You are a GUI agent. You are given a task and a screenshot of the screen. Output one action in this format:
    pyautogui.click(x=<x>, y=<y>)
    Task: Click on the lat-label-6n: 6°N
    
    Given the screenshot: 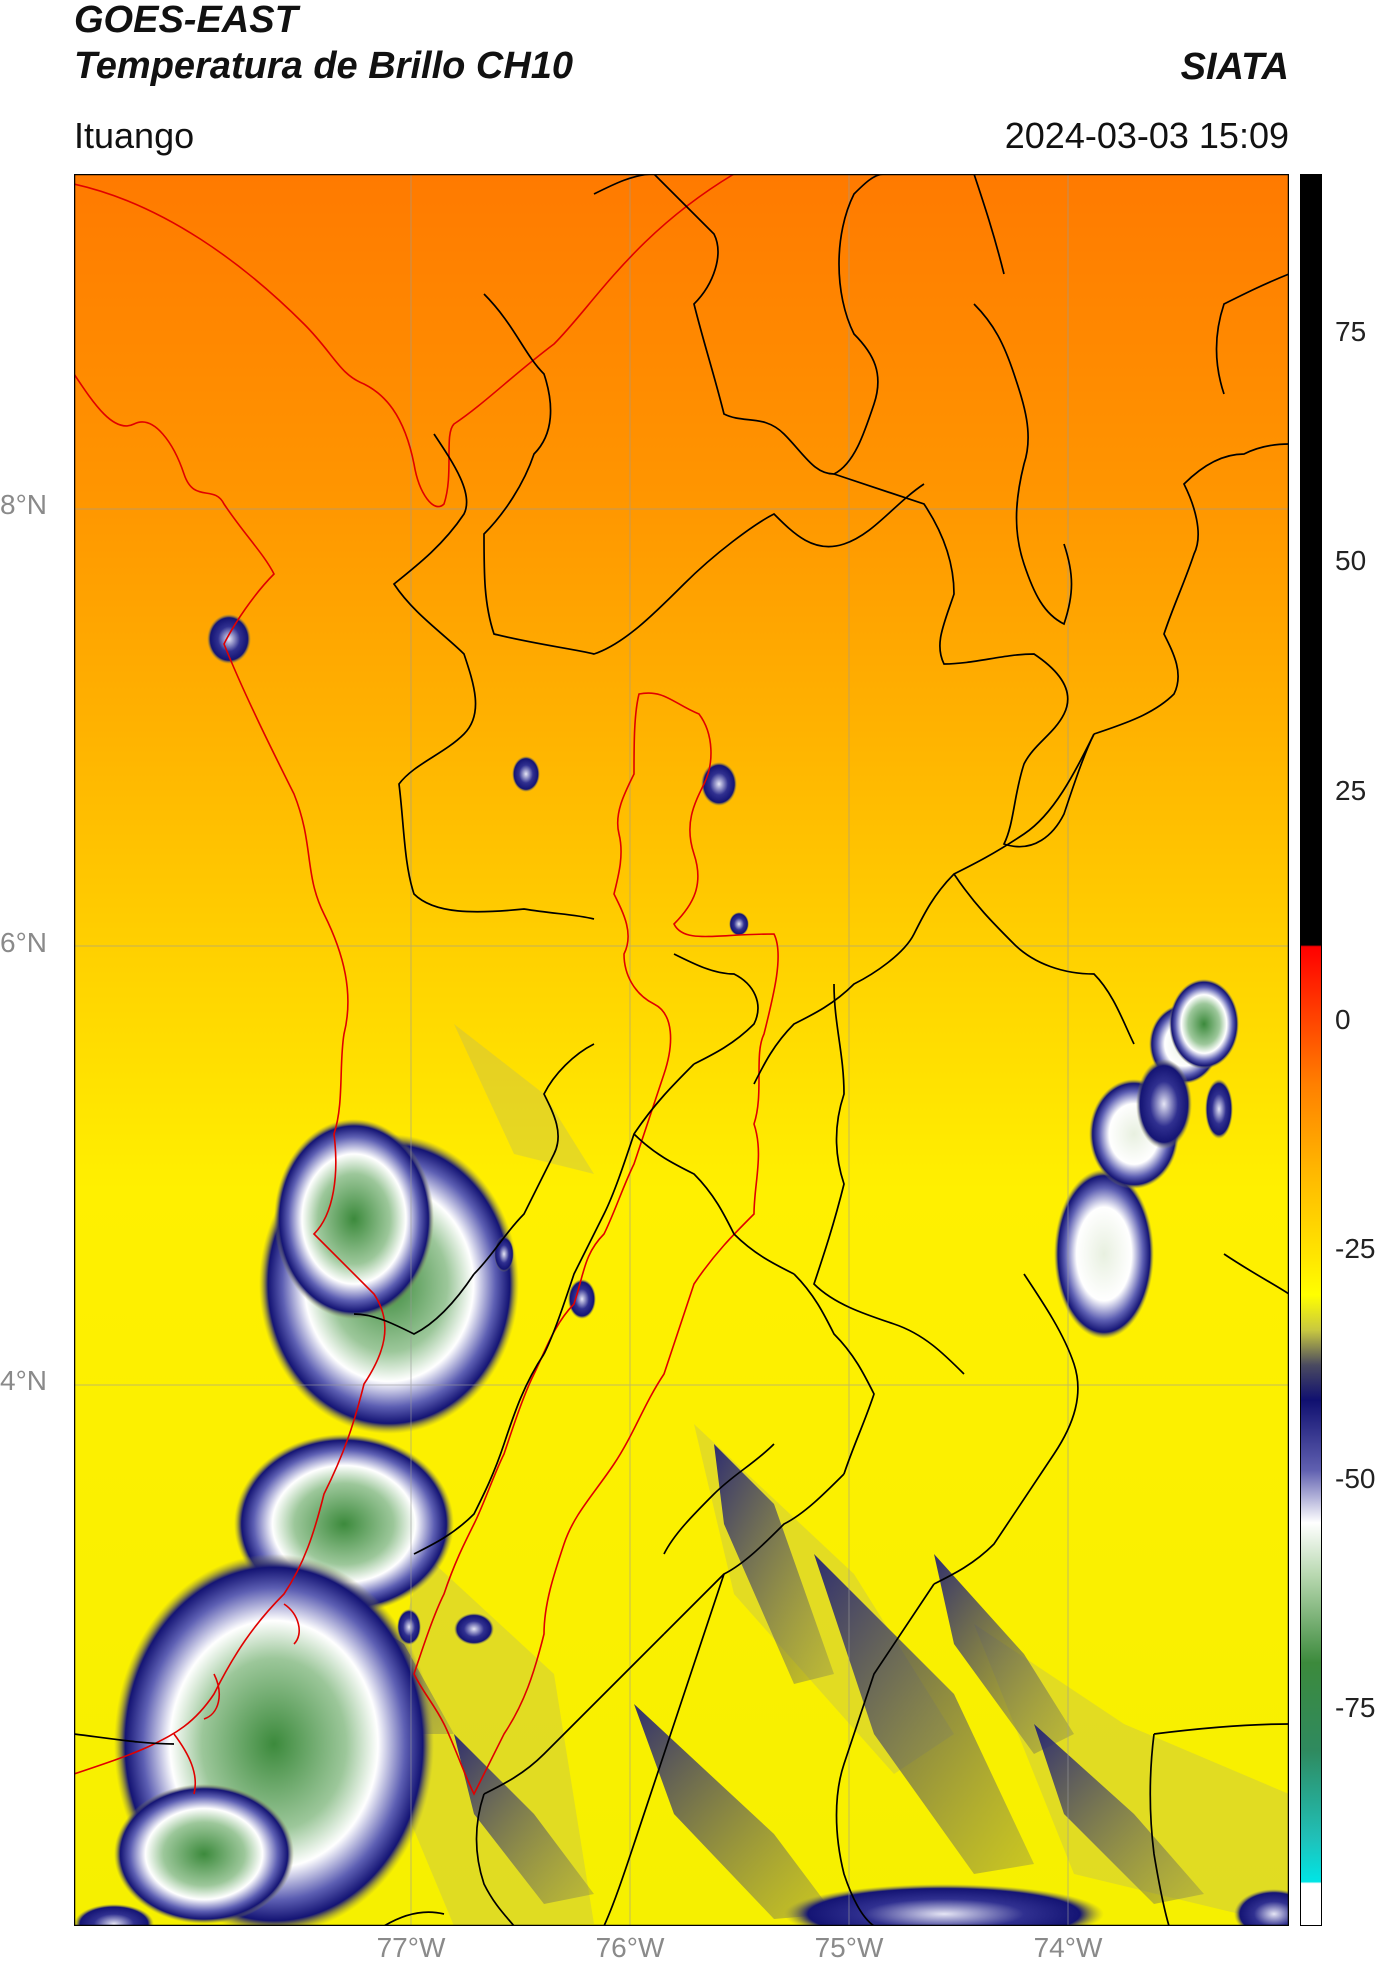 What is the action you would take?
    pyautogui.click(x=23, y=942)
    